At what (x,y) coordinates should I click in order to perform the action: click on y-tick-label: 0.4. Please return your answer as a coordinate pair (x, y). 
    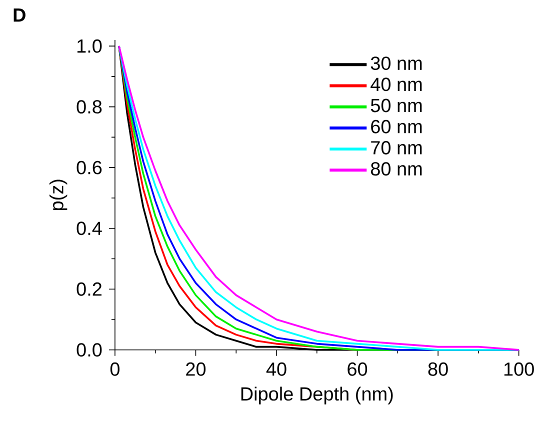
    Looking at the image, I should click on (89, 229).